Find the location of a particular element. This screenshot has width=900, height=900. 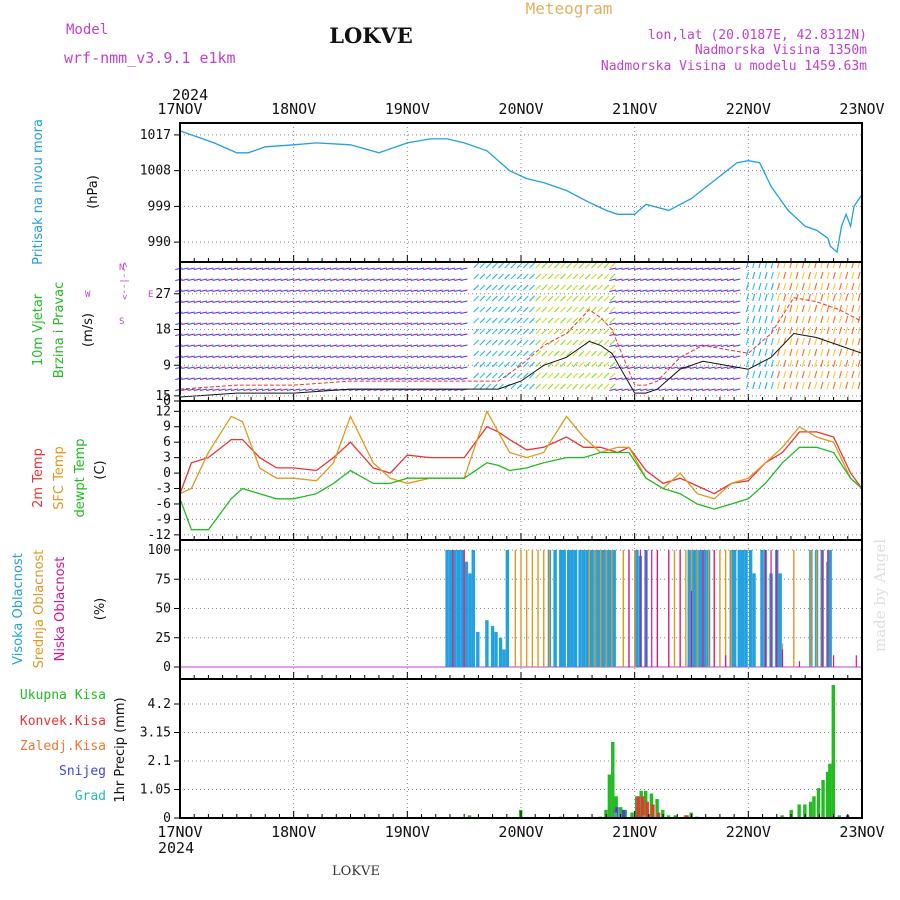

cloud-bar-mid is located at coordinates (538, 608).